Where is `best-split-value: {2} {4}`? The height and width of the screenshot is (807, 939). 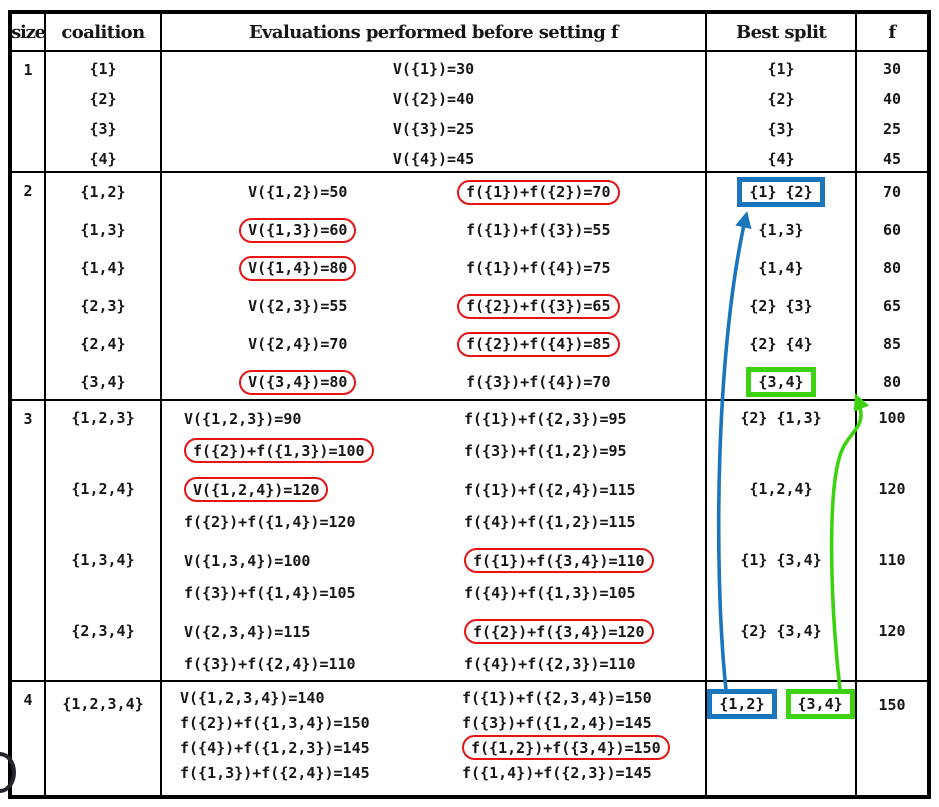 best-split-value: {2} {4} is located at coordinates (781, 344).